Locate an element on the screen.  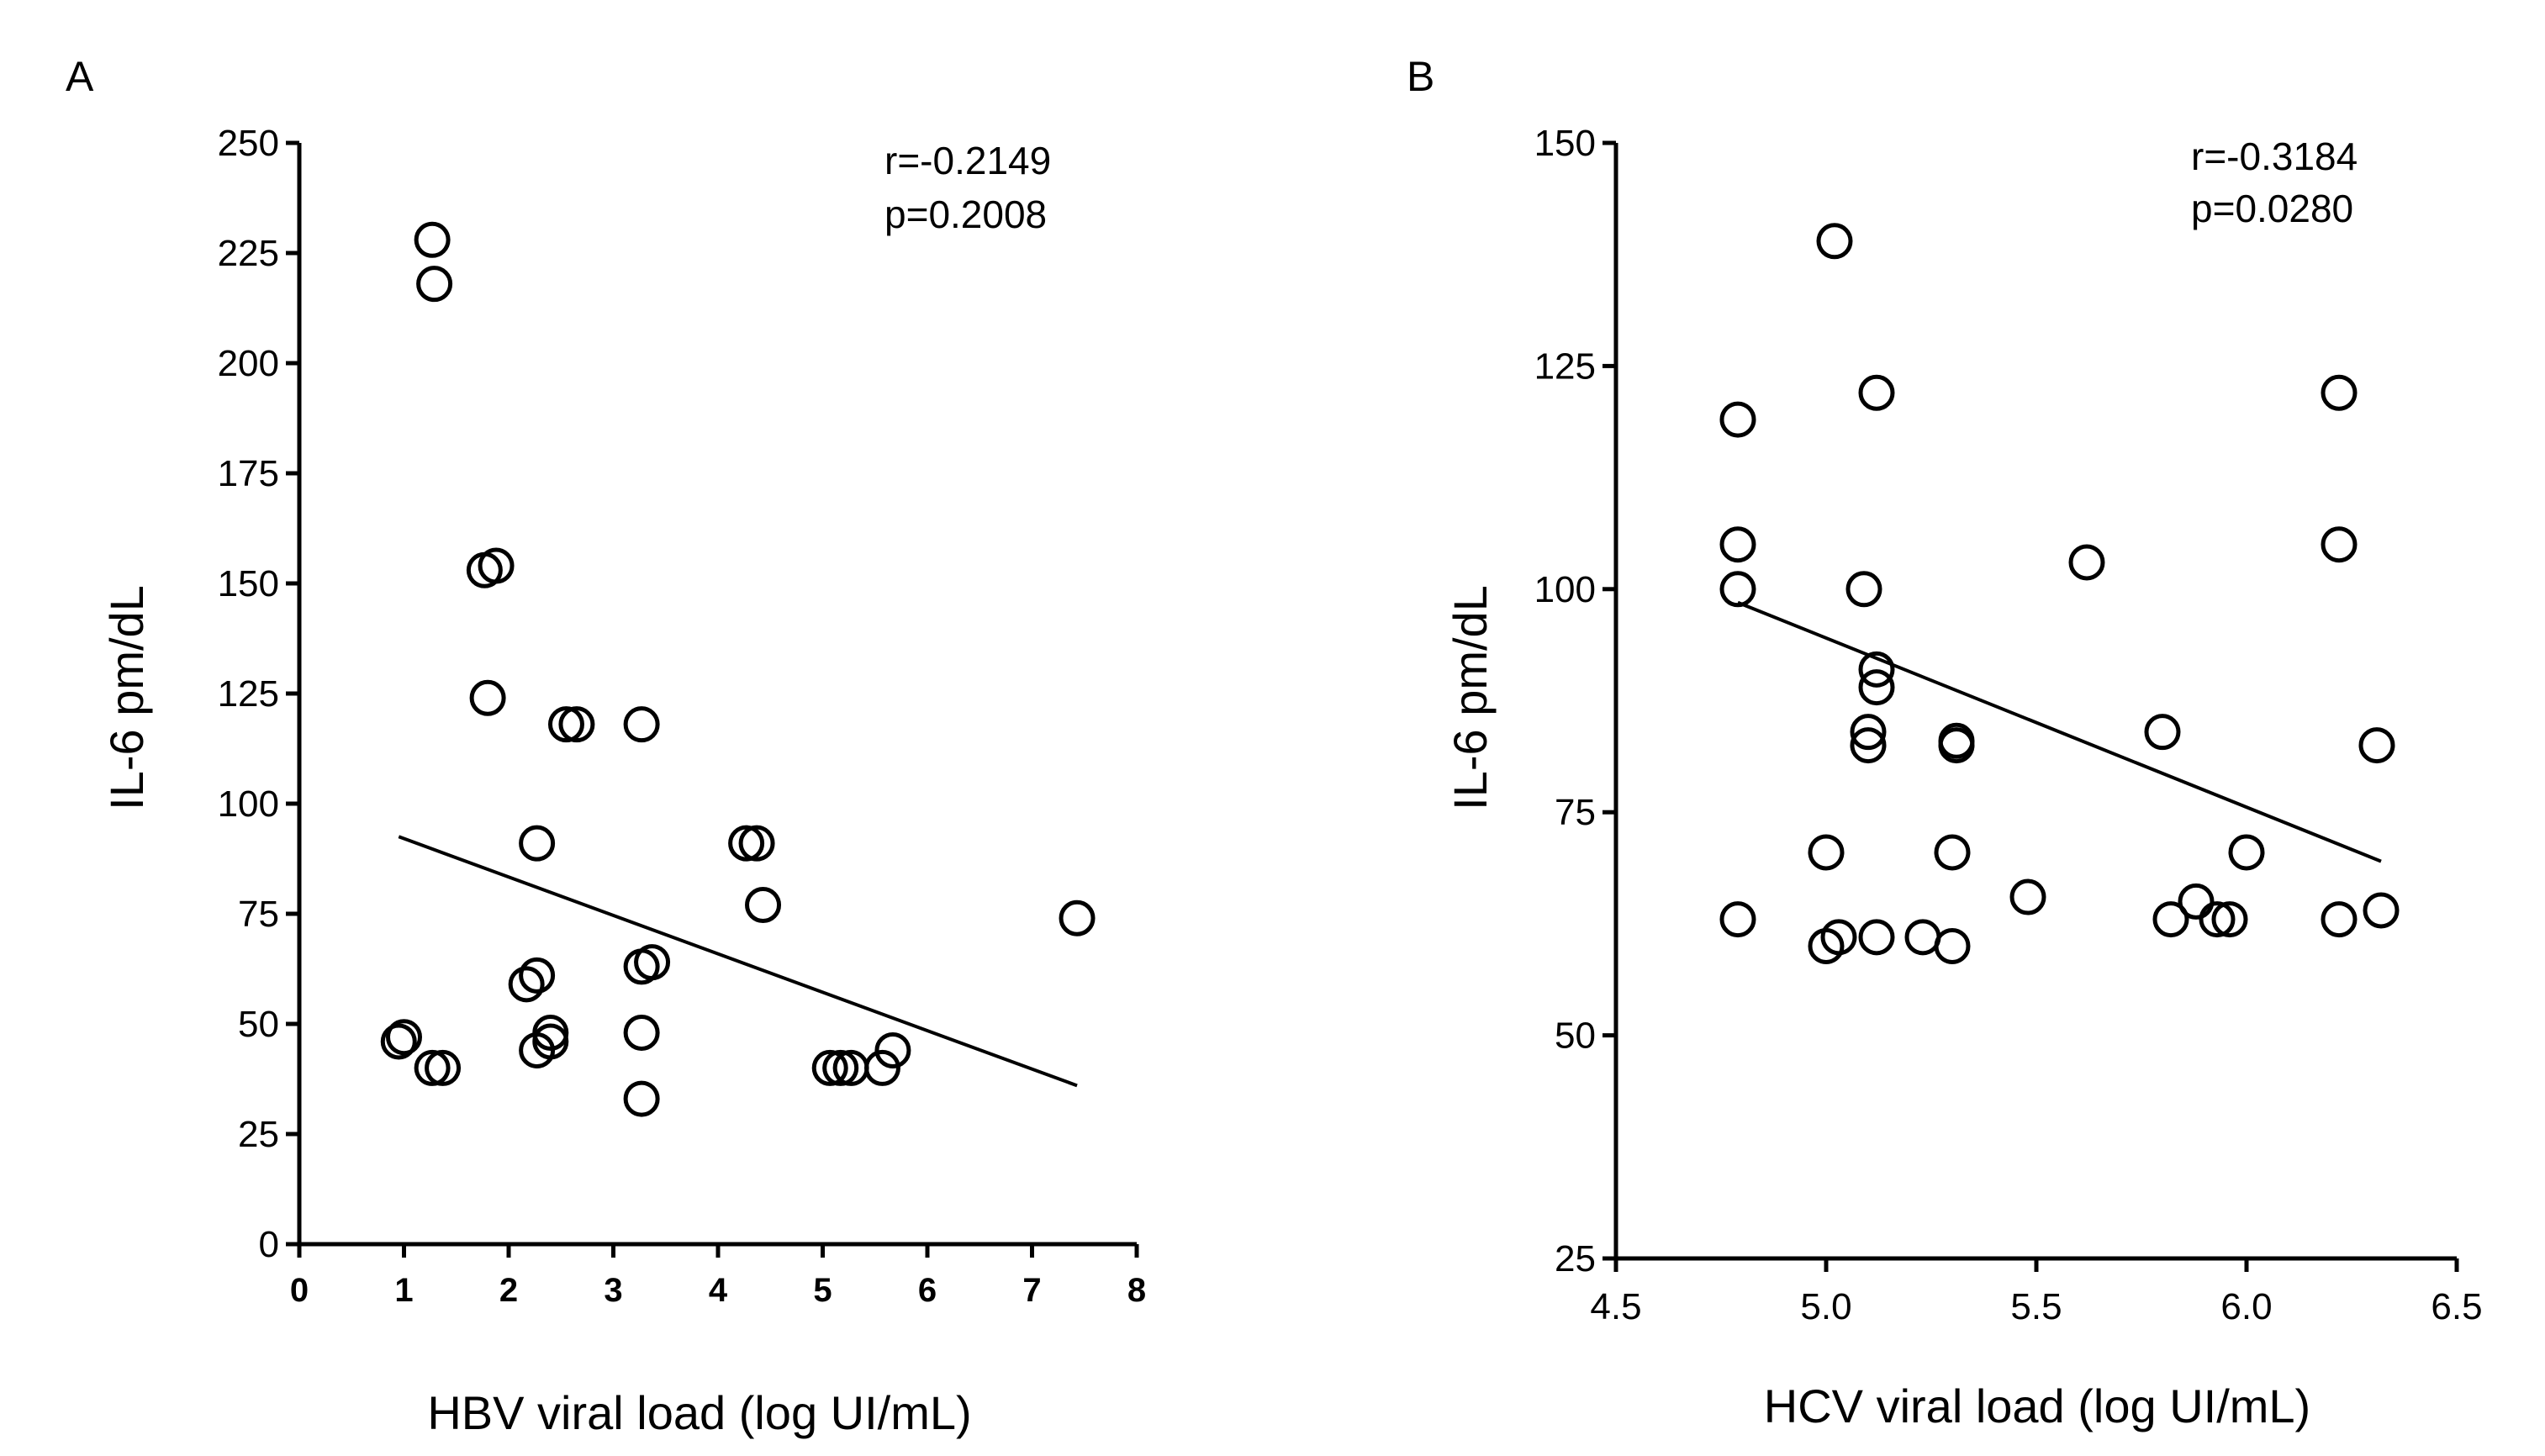
panel-b-y-tick-label: 150 is located at coordinates (1565, 143).